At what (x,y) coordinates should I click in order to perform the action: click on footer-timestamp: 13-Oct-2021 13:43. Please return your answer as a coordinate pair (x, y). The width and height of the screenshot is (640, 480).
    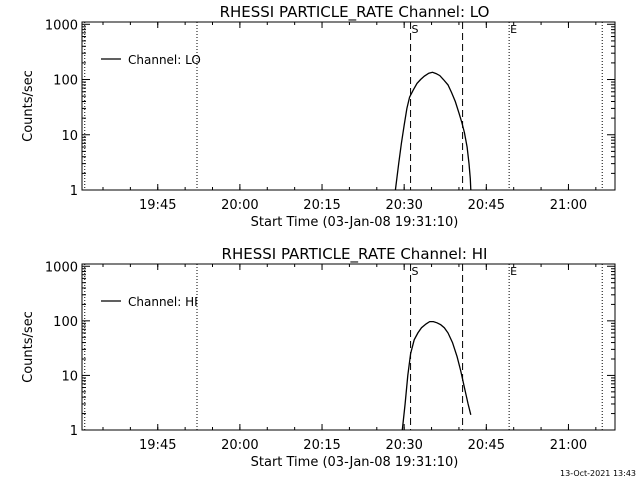
    Looking at the image, I should click on (598, 473).